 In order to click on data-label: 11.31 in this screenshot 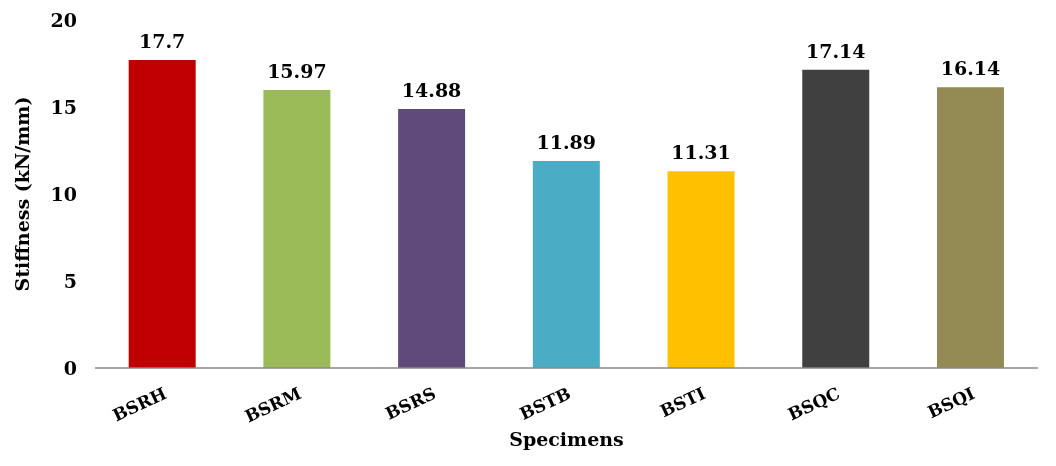, I will do `click(701, 152)`.